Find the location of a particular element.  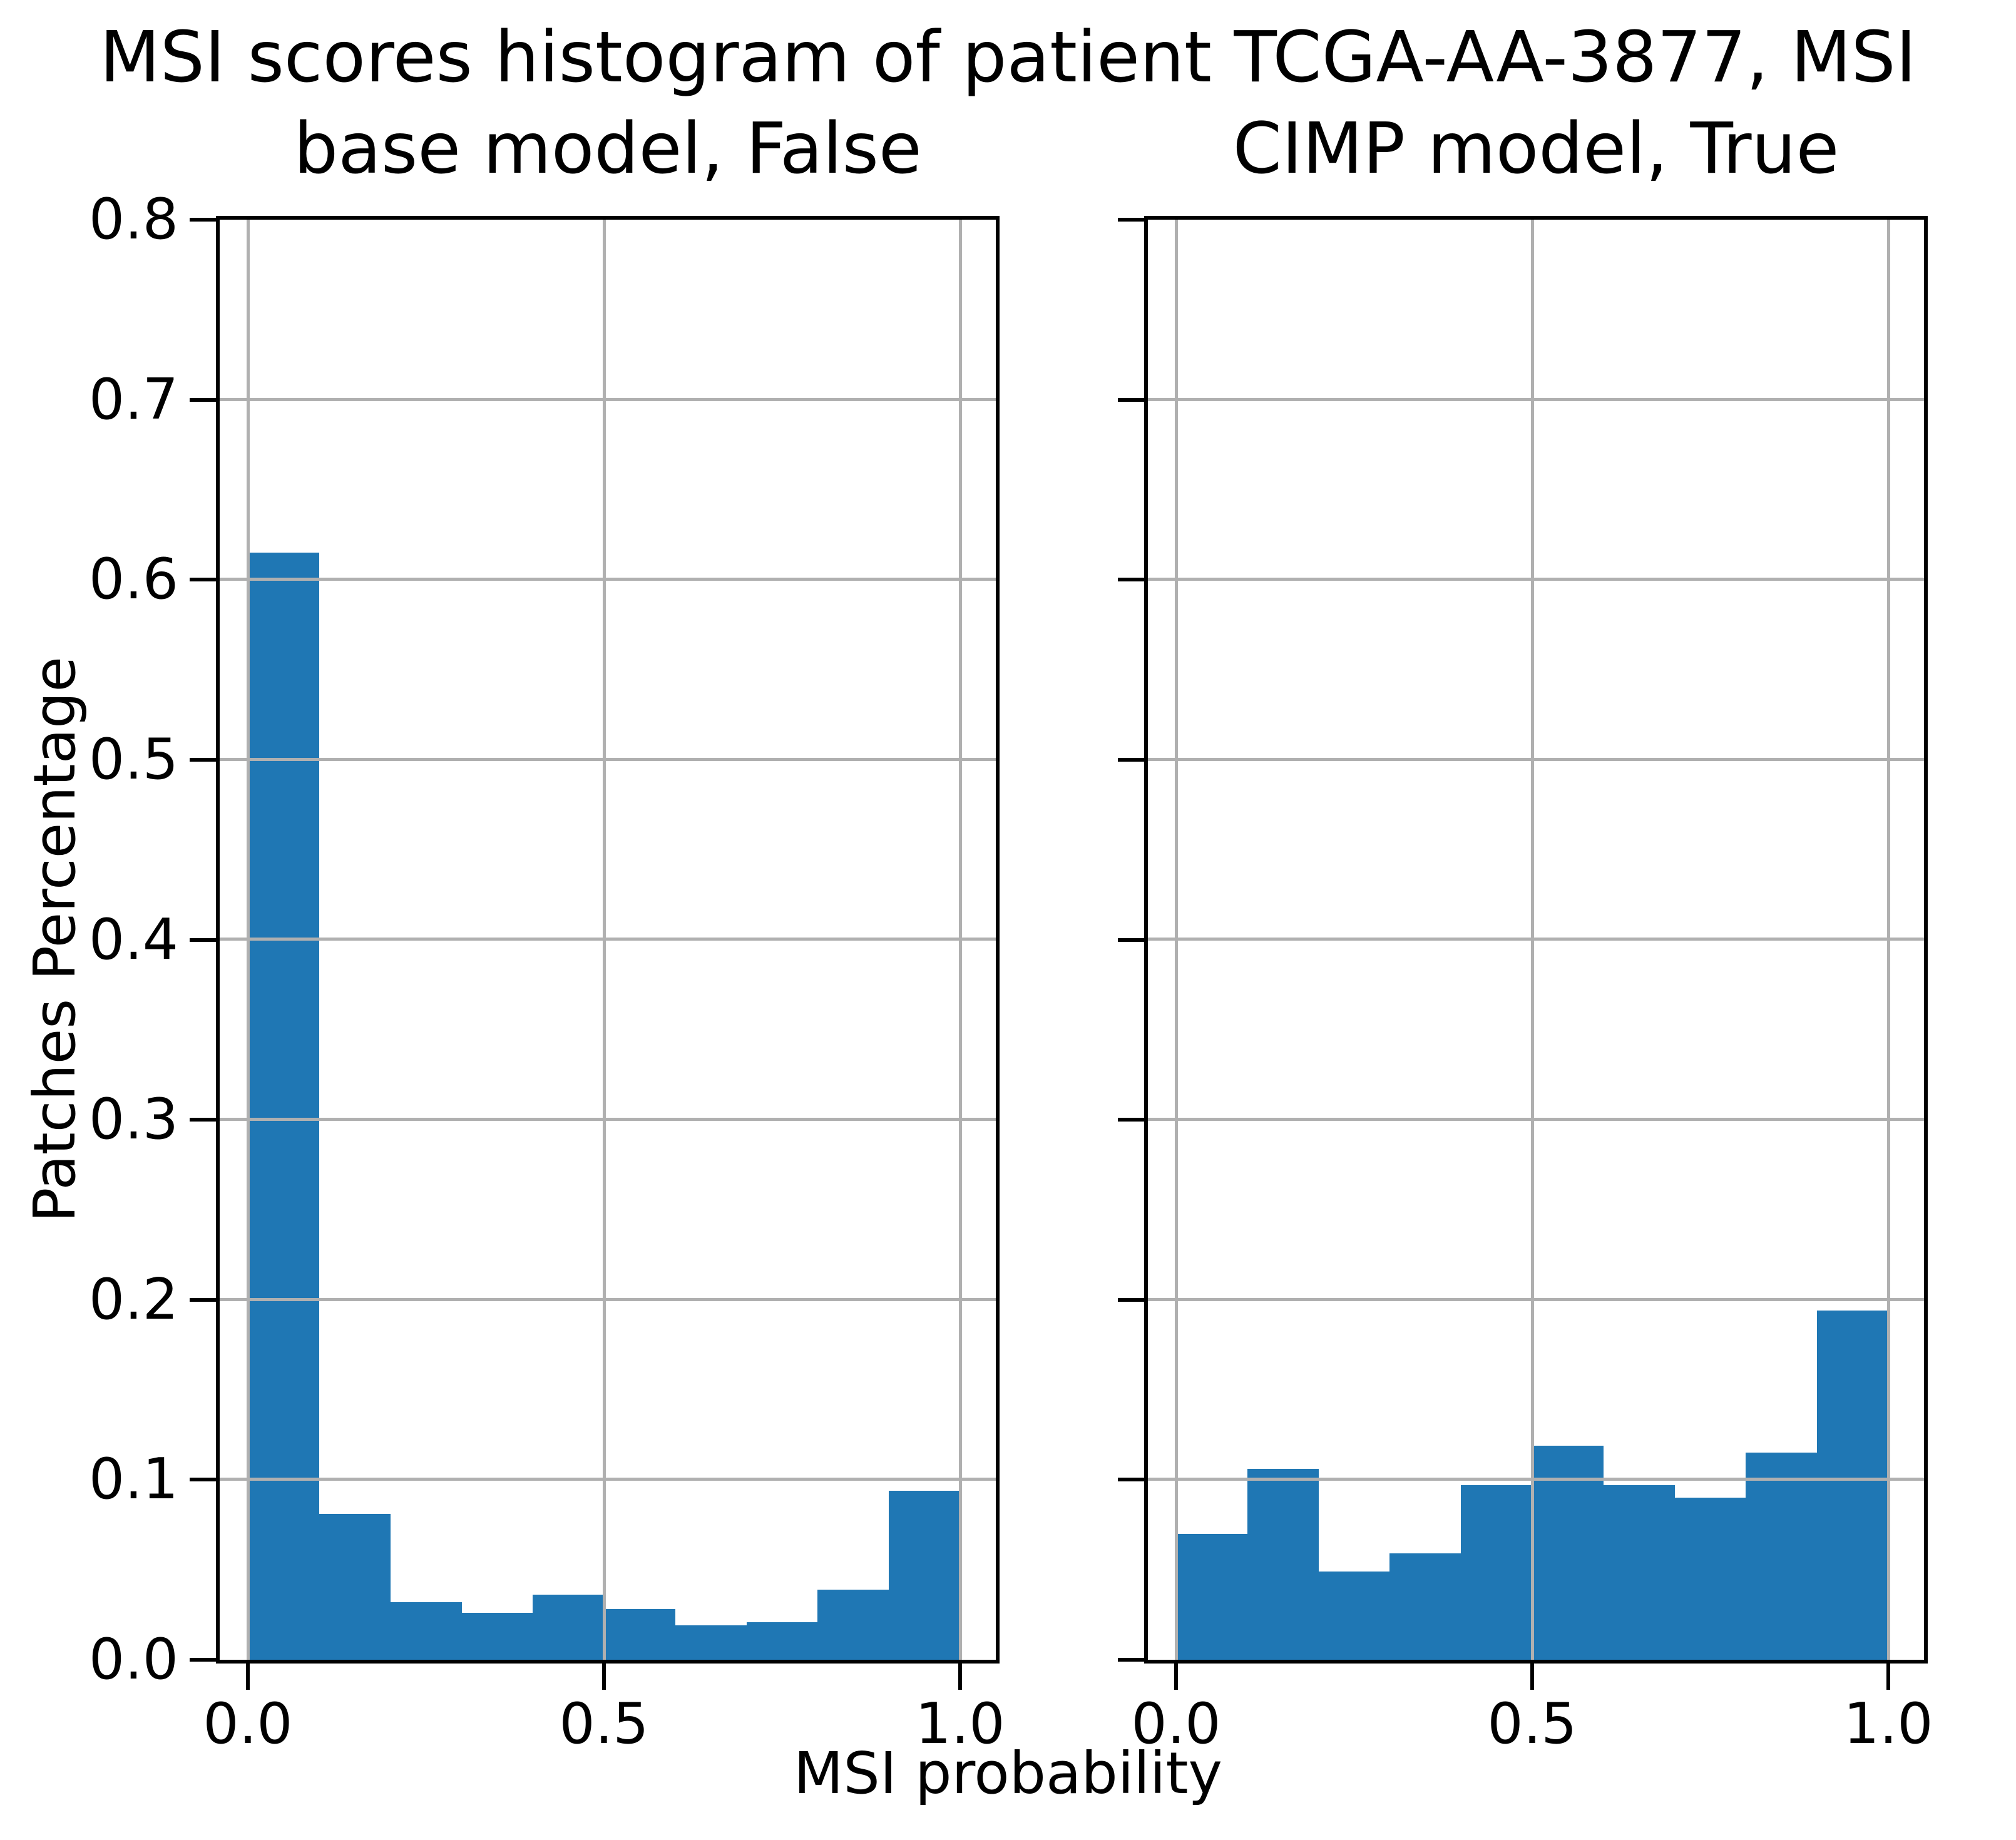

subplot-title-cimp-model: CIMP model, True is located at coordinates (1535, 149).